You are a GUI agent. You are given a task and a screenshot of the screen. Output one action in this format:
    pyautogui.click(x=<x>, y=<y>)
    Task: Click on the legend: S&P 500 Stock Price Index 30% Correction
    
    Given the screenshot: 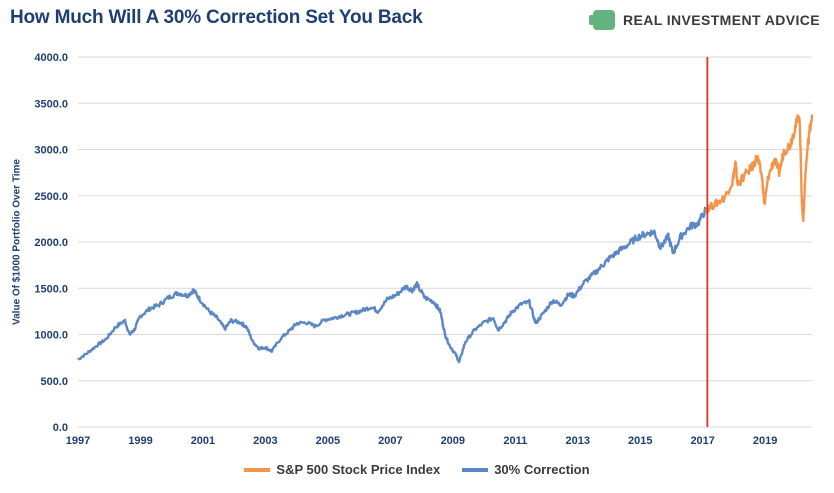 What is the action you would take?
    pyautogui.click(x=417, y=469)
    